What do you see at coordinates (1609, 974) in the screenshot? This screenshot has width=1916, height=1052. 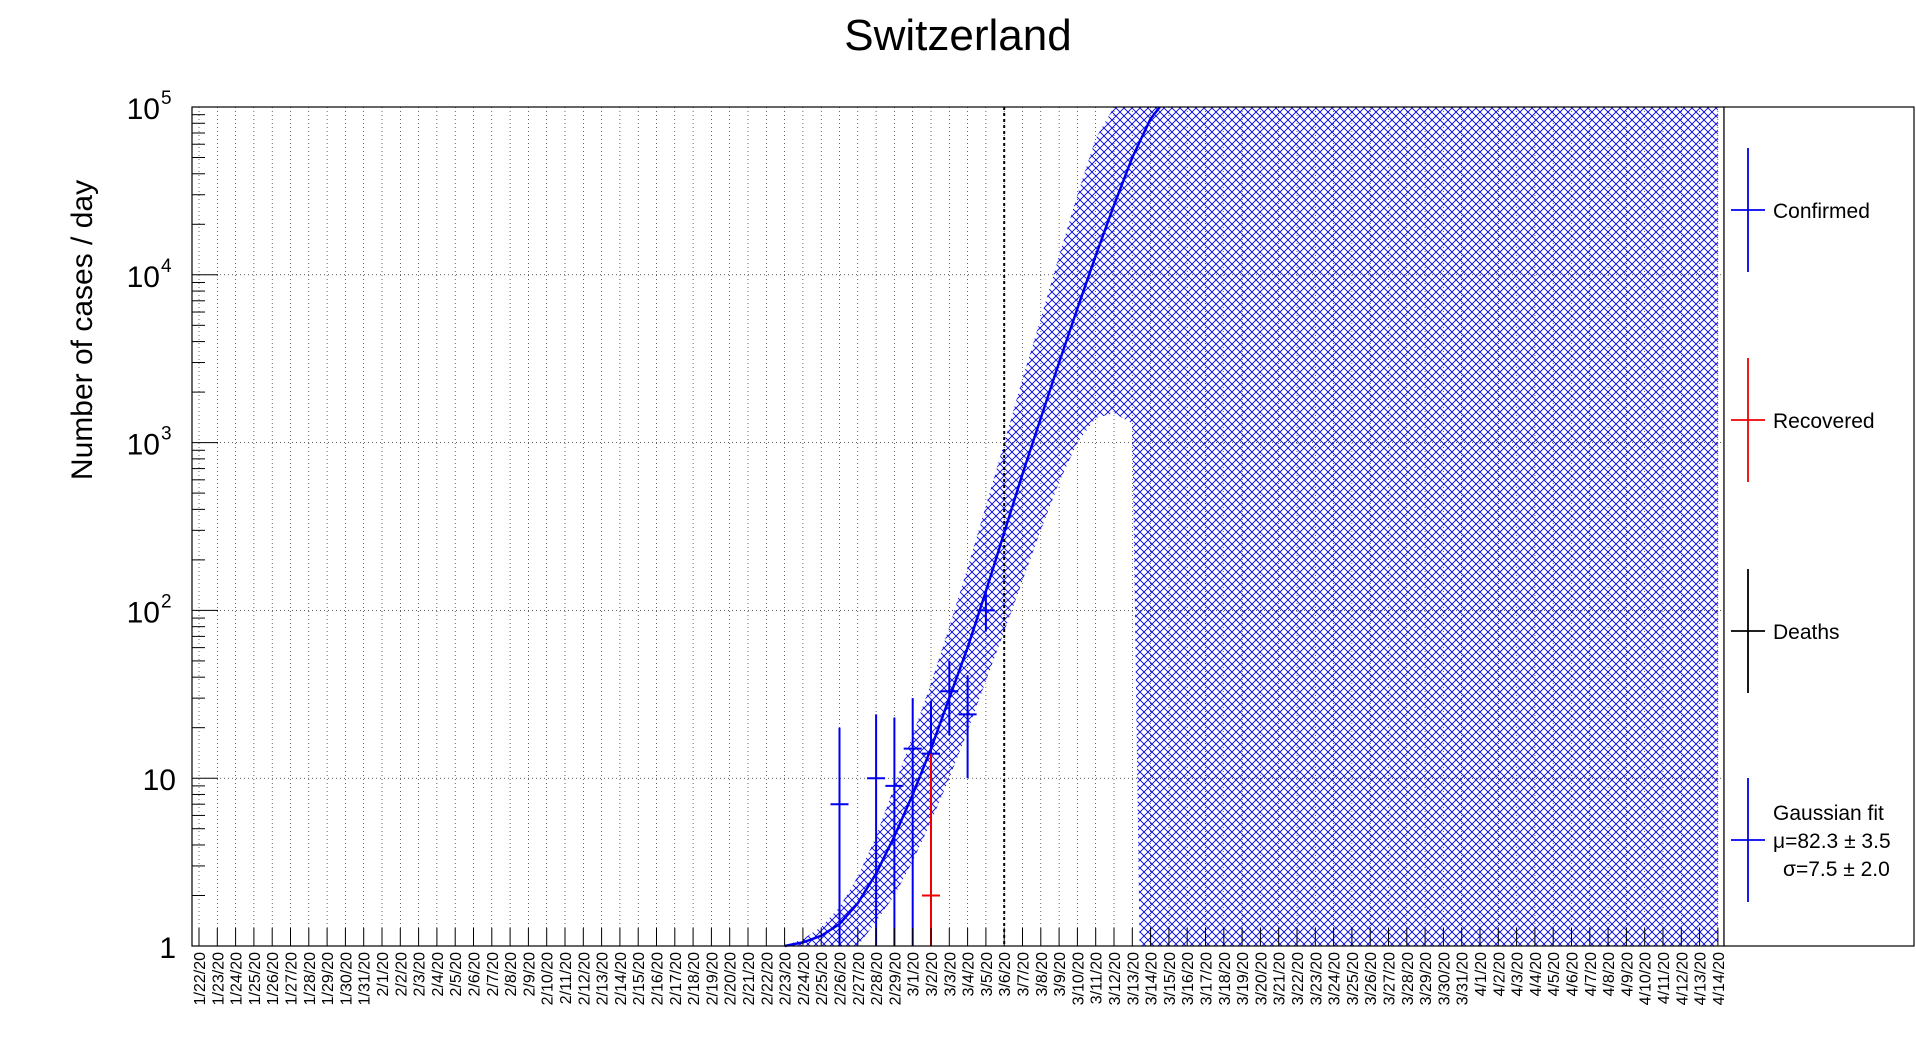 I see `x-tick-label: 4/8/20` at bounding box center [1609, 974].